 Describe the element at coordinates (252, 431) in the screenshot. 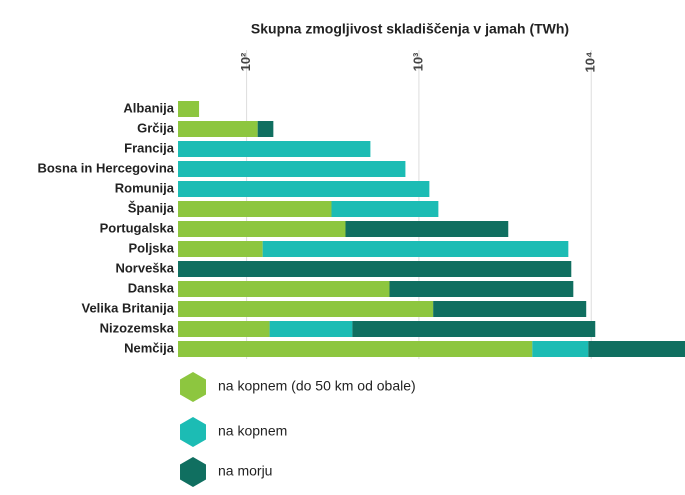

I see `legend-label: na kopnem` at that location.